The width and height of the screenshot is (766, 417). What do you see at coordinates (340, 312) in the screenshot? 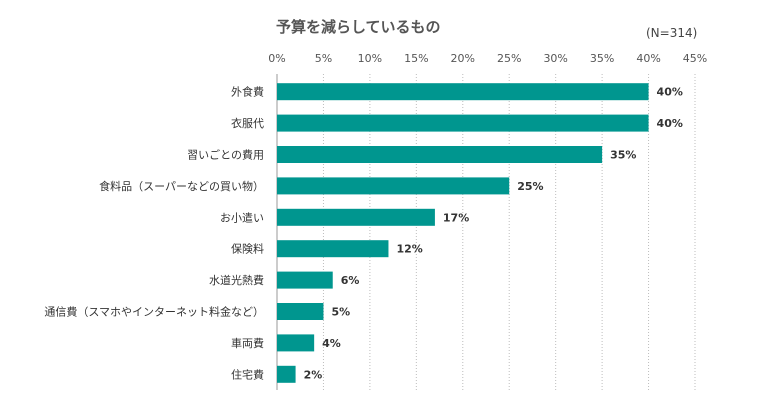
I see `value-label: 5%` at bounding box center [340, 312].